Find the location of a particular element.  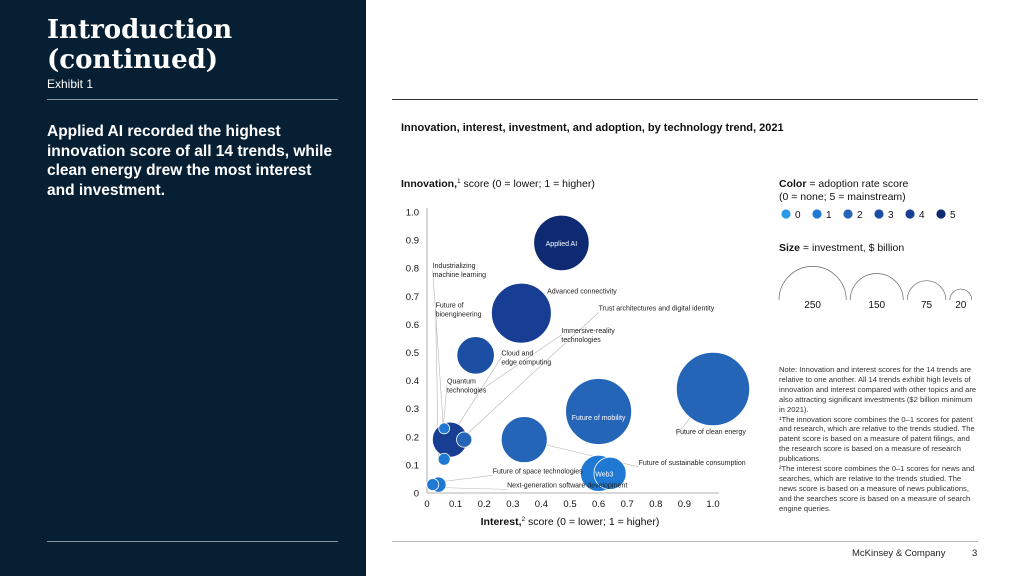

bubble-advanced-connectivity is located at coordinates (521, 313).